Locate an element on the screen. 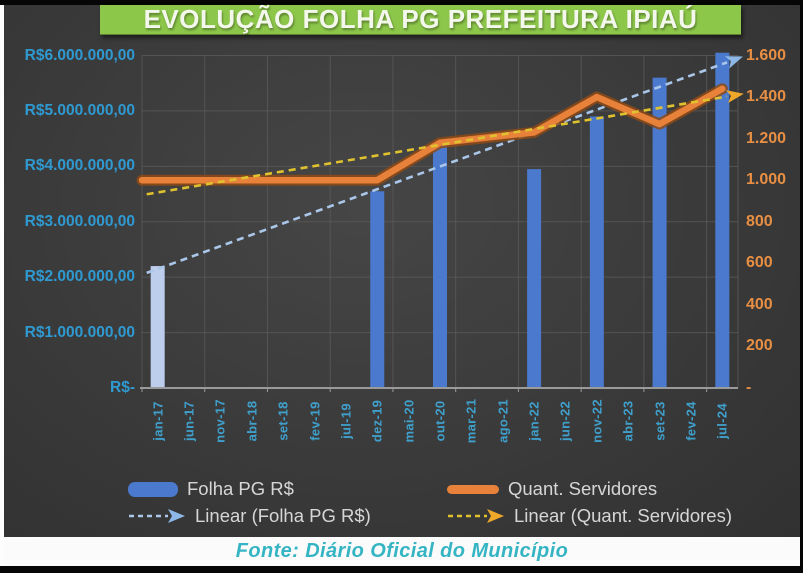 This screenshot has width=803, height=573. x-axis-label-dez-19: dez-19 is located at coordinates (377, 421).